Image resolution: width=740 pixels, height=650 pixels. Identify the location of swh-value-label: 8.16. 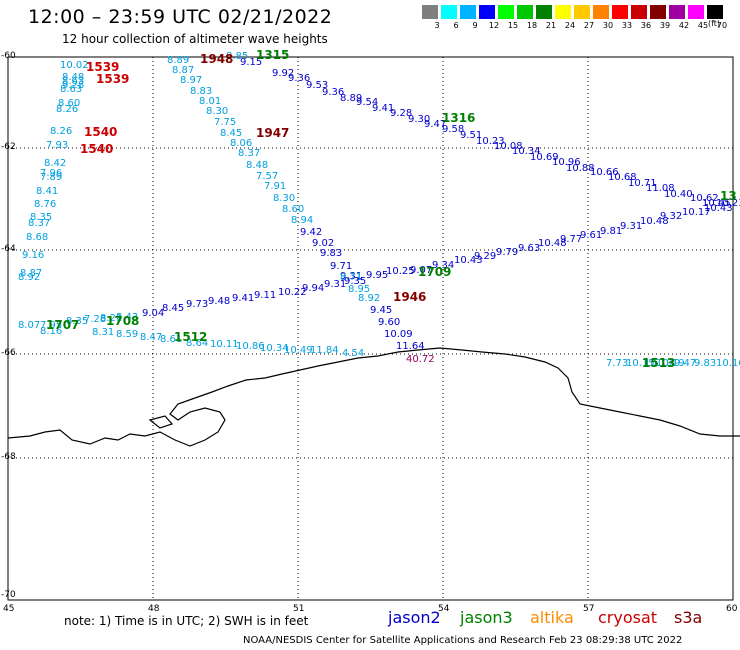
(51, 331).